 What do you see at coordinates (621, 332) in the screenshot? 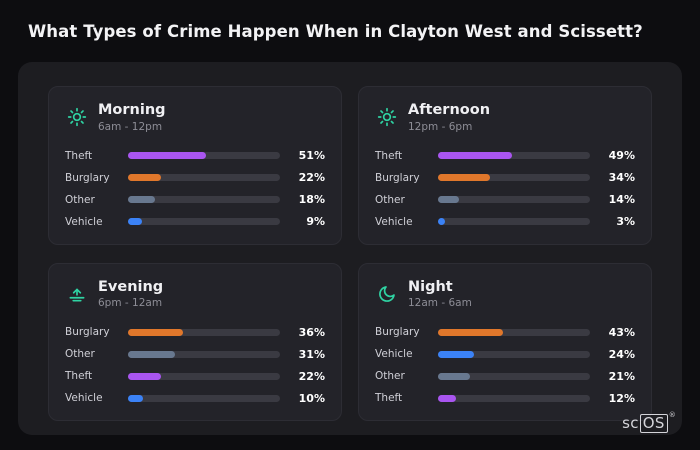
I see `crime-percent: 43%` at bounding box center [621, 332].